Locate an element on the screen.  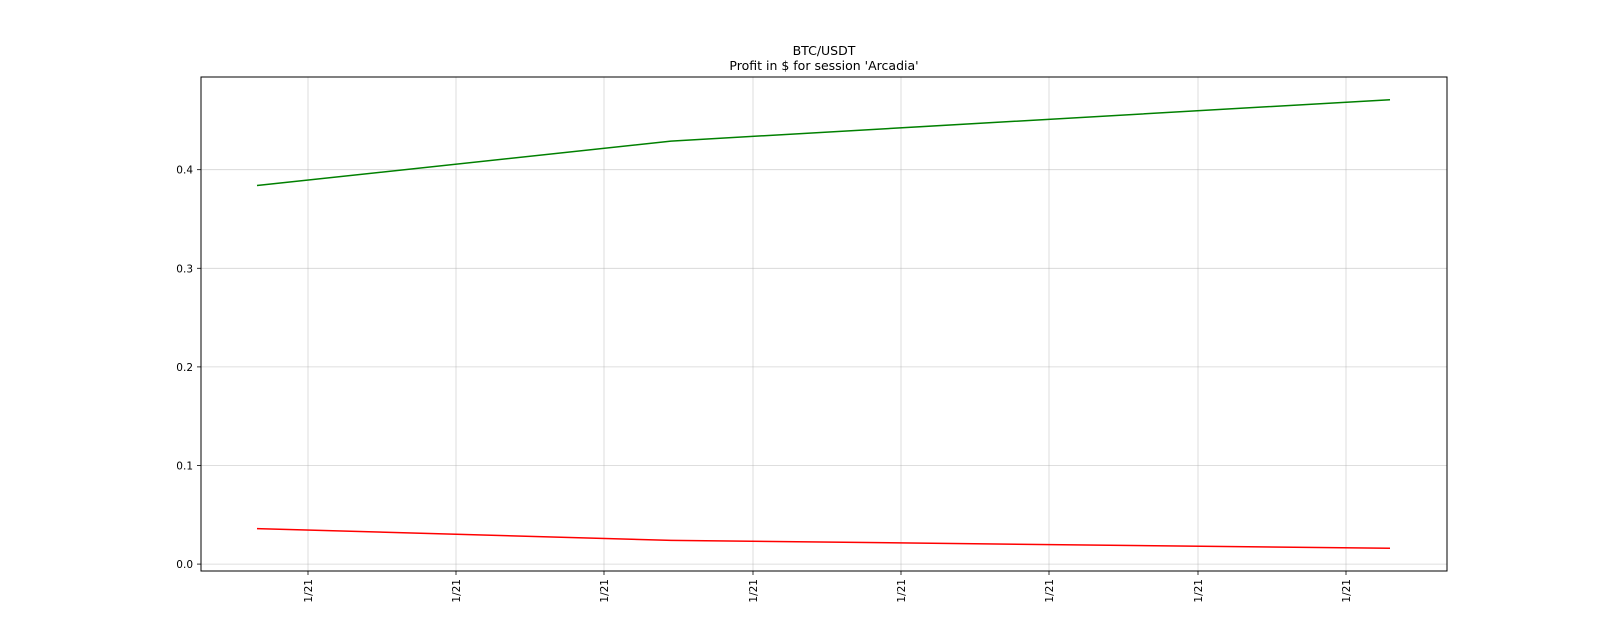
red-series-line is located at coordinates (823, 538).